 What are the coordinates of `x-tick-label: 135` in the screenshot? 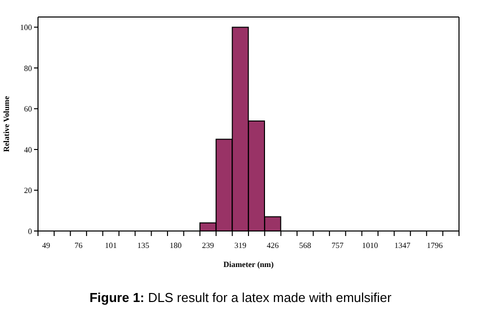 It's located at (143, 245).